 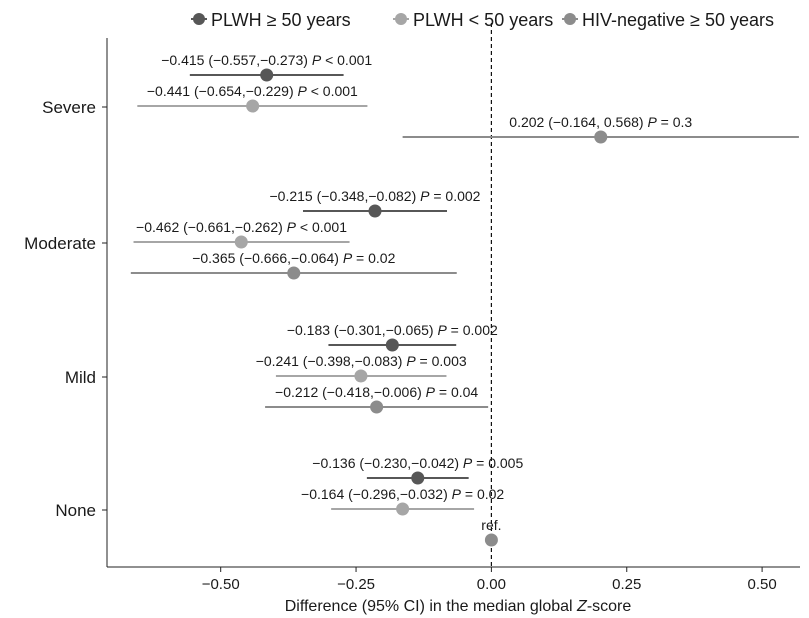 I want to click on point-label: −0.441 (−0.654,−0.229) P < 0.001, so click(x=252, y=91).